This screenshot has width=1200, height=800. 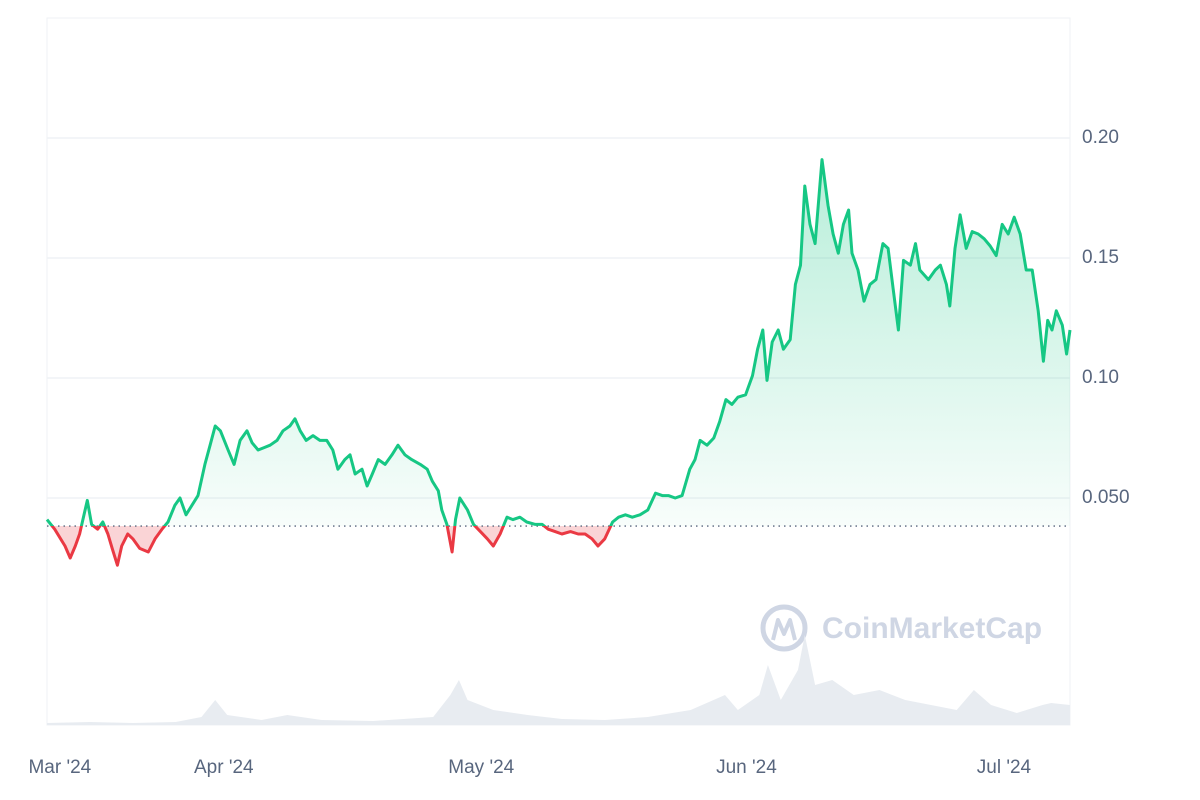 What do you see at coordinates (481, 767) in the screenshot?
I see `x-tick-label: May '24` at bounding box center [481, 767].